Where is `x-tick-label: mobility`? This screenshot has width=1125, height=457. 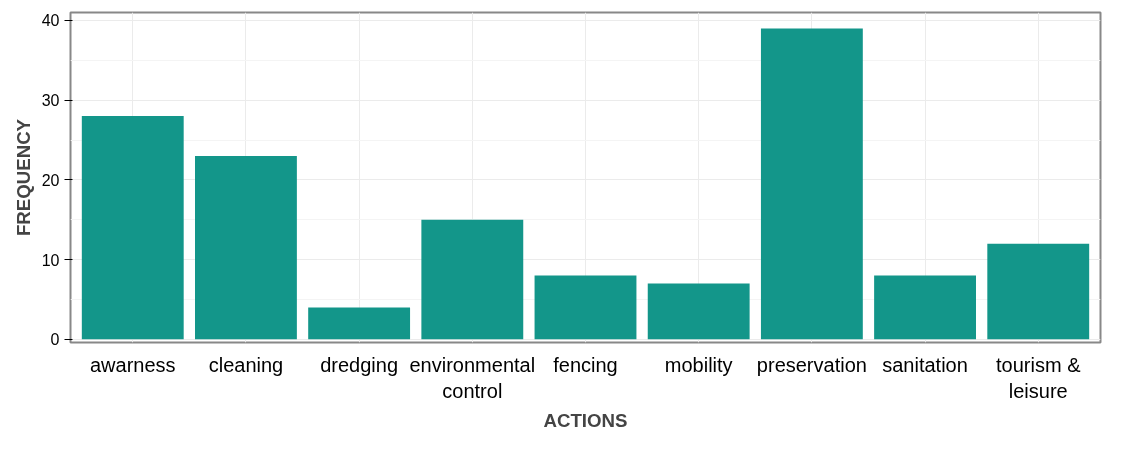 x-tick-label: mobility is located at coordinates (698, 364).